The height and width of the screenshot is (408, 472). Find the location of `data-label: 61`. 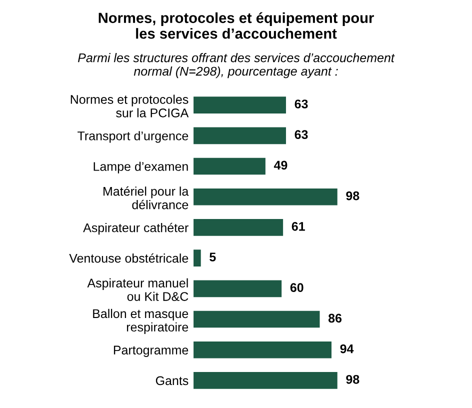

data-label: 61 is located at coordinates (298, 226).